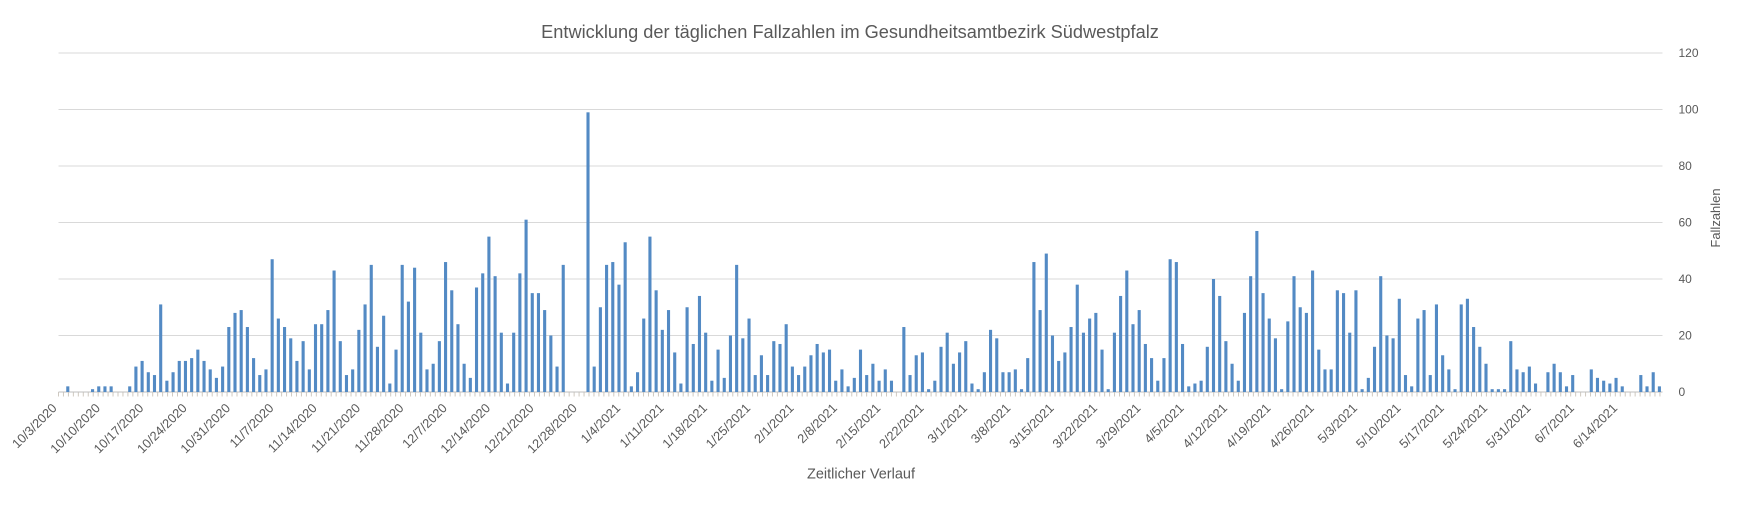 The height and width of the screenshot is (508, 1737). Describe the element at coordinates (1715, 217) in the screenshot. I see `svg-text: Fallzahlen` at that location.